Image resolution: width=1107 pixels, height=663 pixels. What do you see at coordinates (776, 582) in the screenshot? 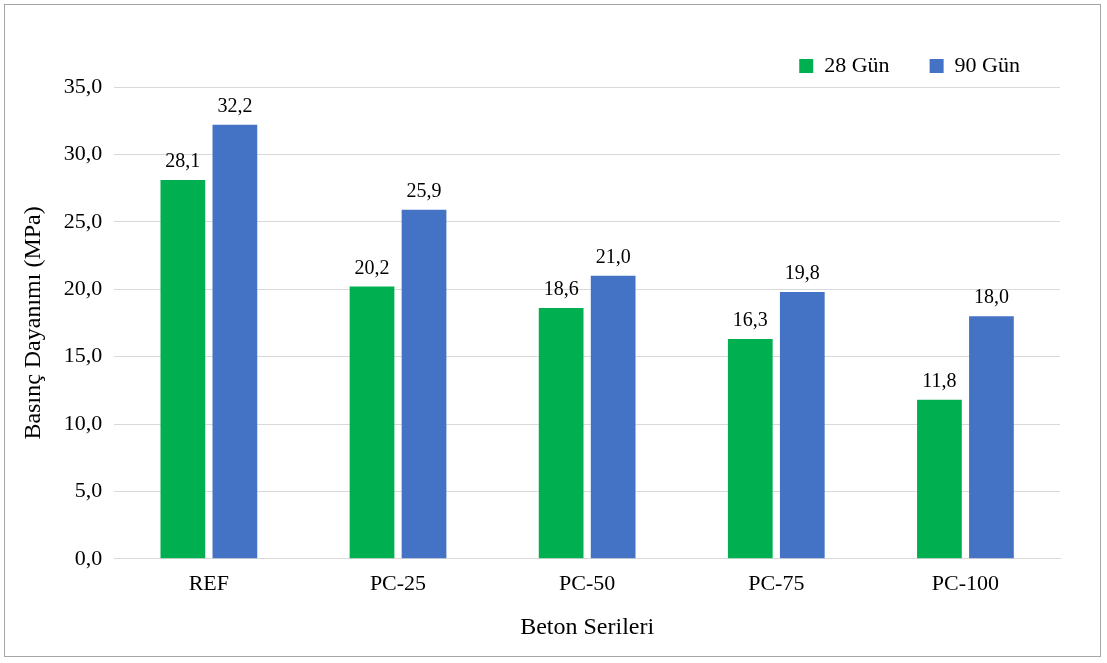
I see `x-tick-label: PC-75` at bounding box center [776, 582].